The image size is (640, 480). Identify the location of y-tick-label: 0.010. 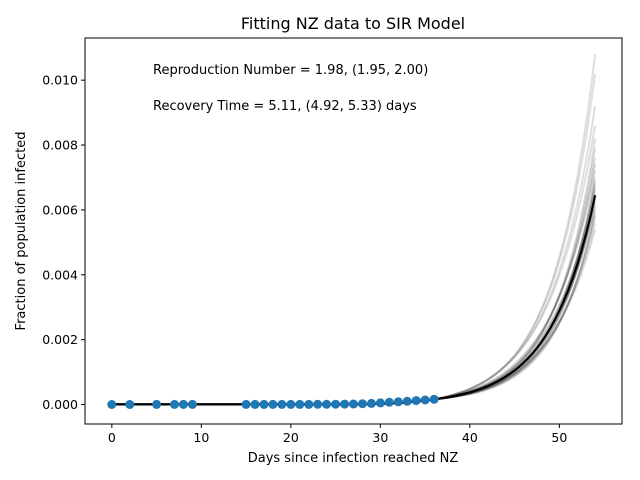
(60, 80).